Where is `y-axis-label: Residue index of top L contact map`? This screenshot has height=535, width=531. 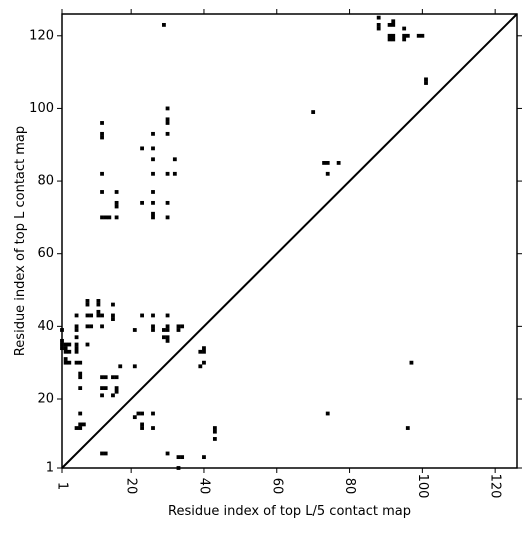 y-axis-label: Residue index of top L contact map is located at coordinates (20, 241).